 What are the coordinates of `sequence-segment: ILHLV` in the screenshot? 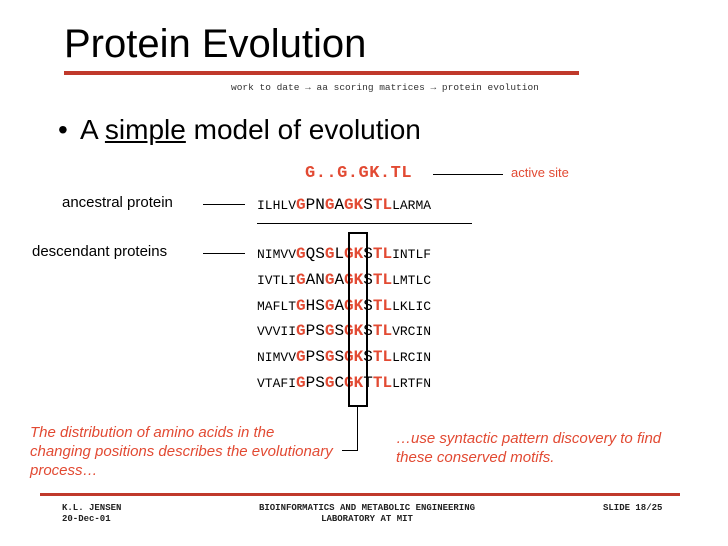 It's located at (277, 205).